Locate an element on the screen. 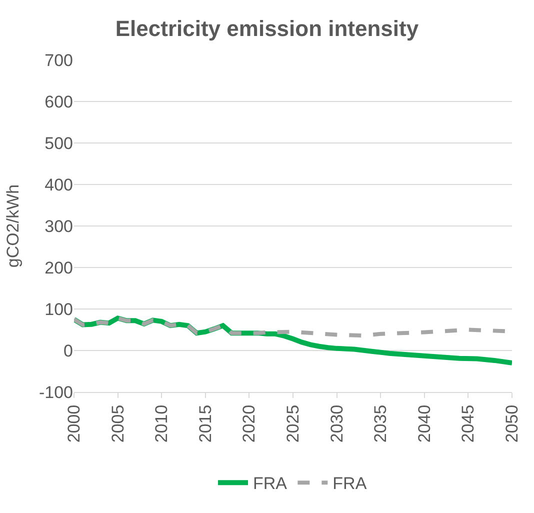 The width and height of the screenshot is (534, 513). x-tick-label: 2015 is located at coordinates (205, 423).